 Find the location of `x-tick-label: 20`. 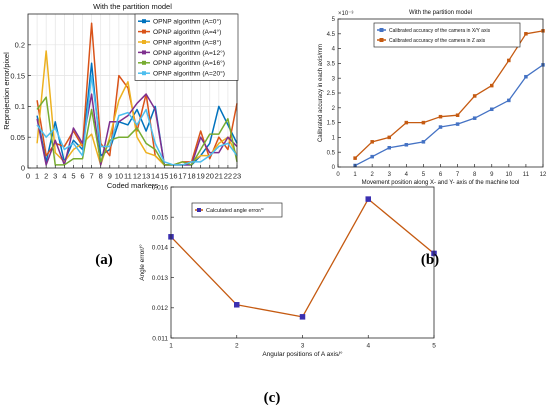

x-tick-label: 20 is located at coordinates (210, 176).